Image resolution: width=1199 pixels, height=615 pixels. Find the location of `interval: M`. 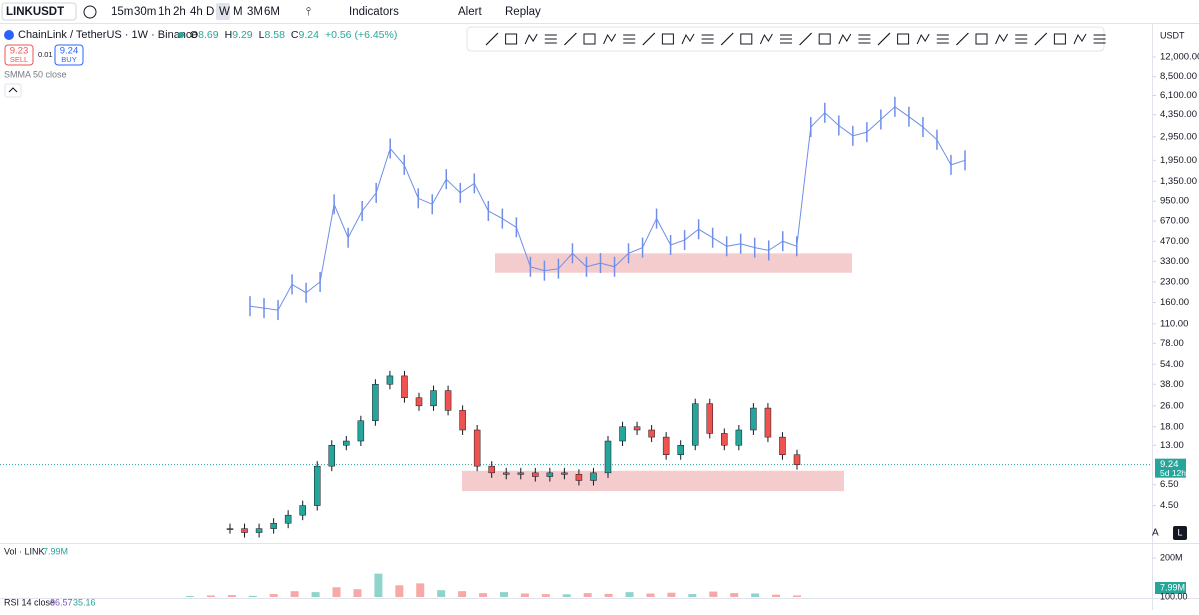

interval: M is located at coordinates (238, 12).